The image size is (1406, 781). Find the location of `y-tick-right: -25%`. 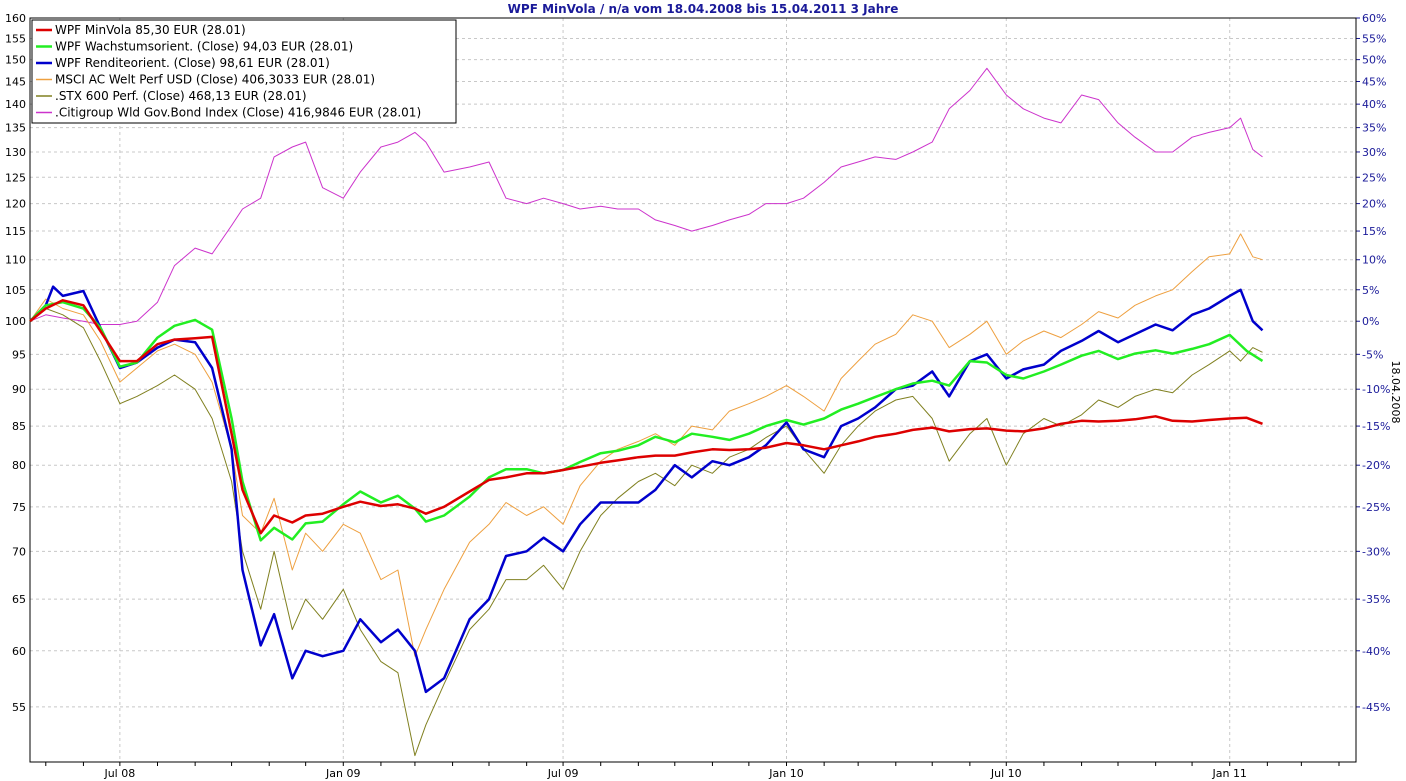

y-tick-right: -25% is located at coordinates (1376, 507).